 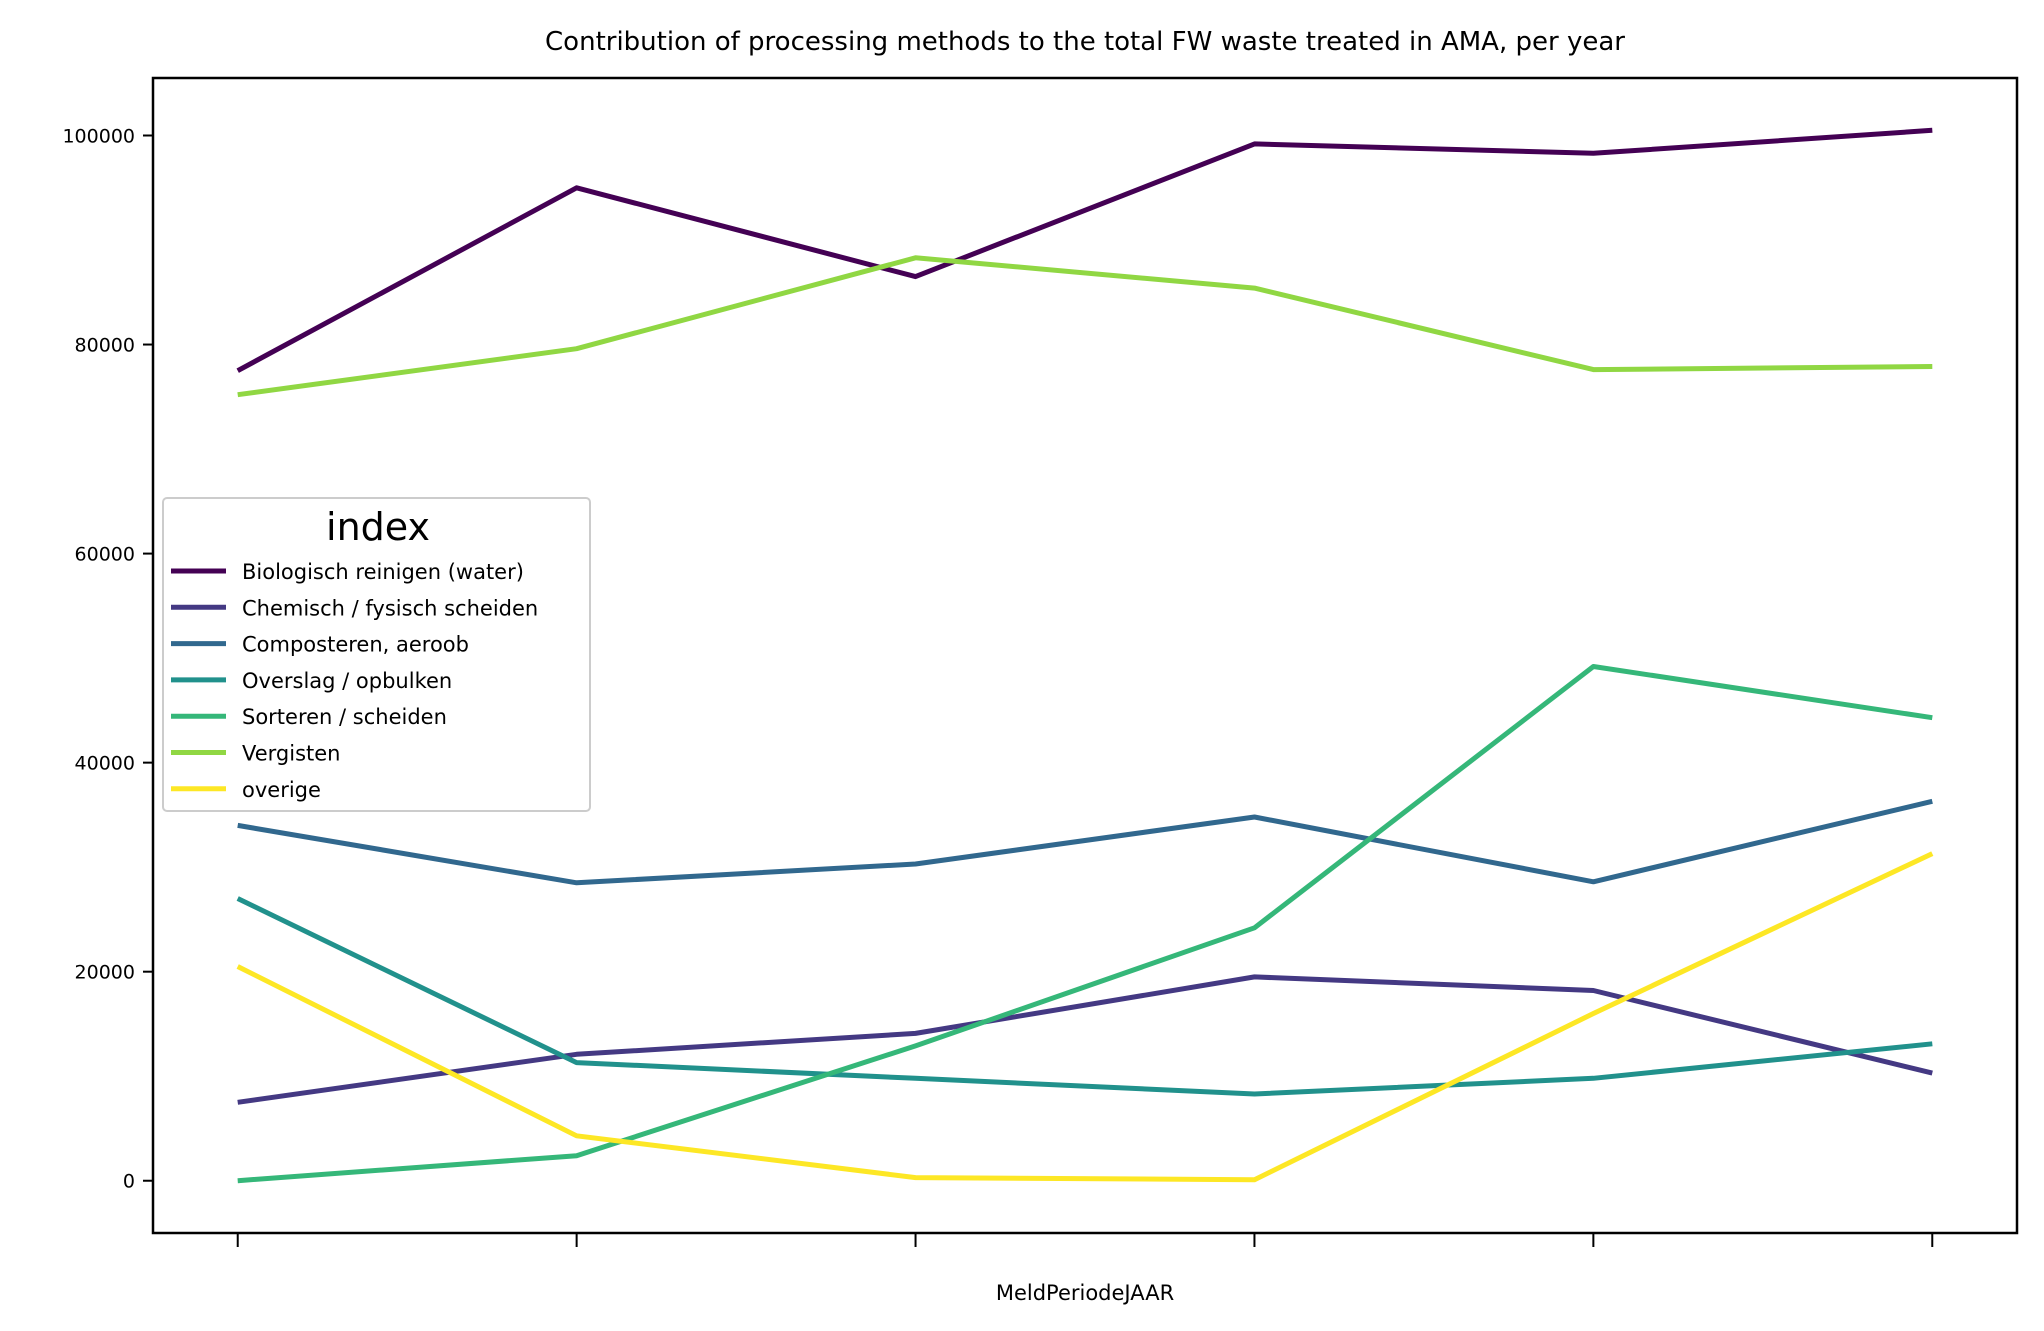 What do you see at coordinates (1085, 1039) in the screenshot?
I see `series-line-chemisch-fysisch-scheiden` at bounding box center [1085, 1039].